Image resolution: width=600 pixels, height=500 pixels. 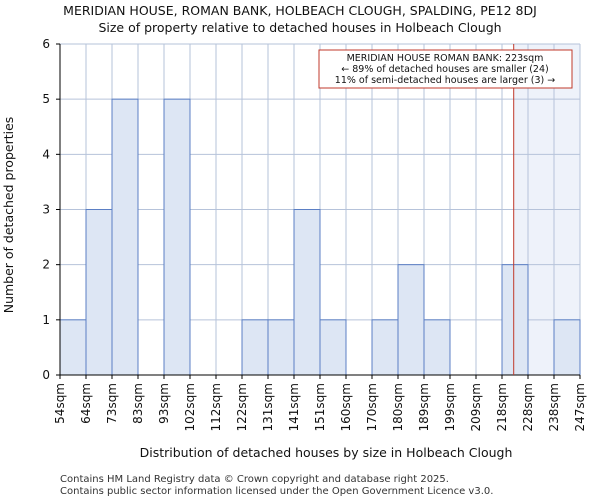 What do you see at coordinates (346, 407) in the screenshot?
I see `x-tick-label: 160sqm` at bounding box center [346, 407].